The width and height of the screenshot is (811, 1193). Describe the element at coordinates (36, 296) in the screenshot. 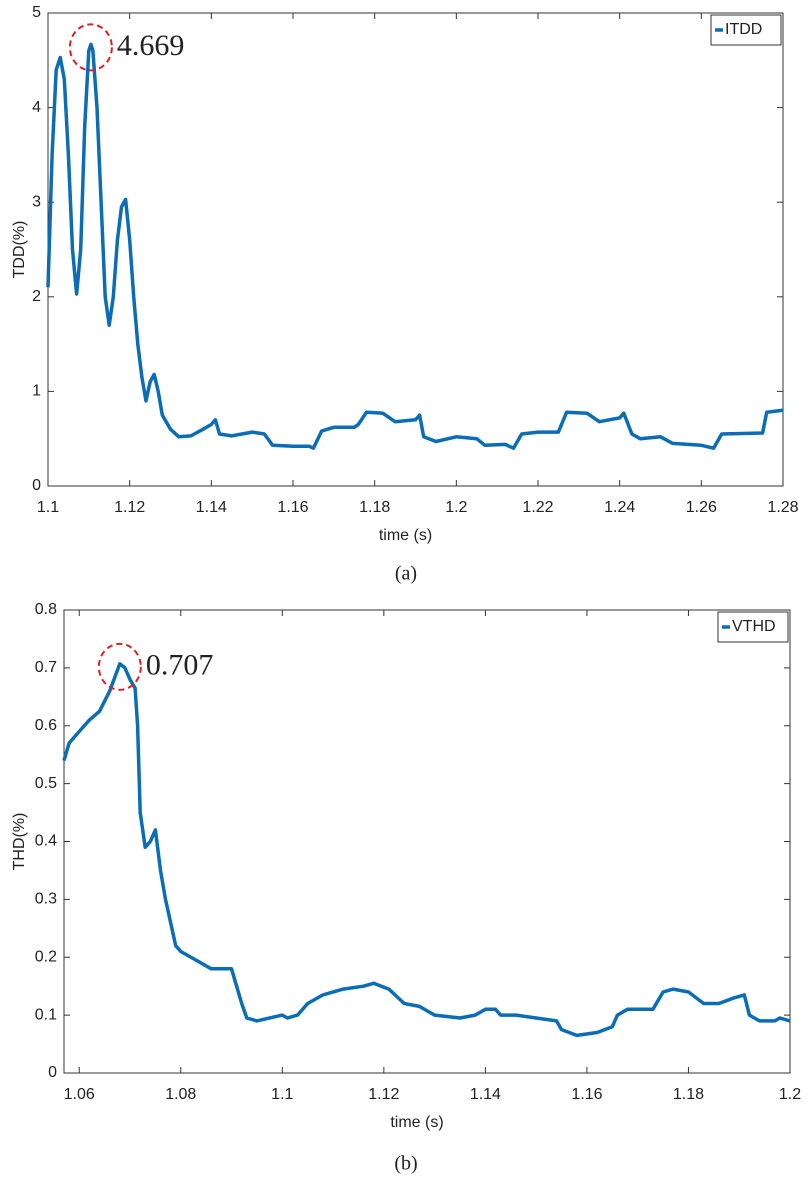

I see `y-tick-label: 2` at that location.